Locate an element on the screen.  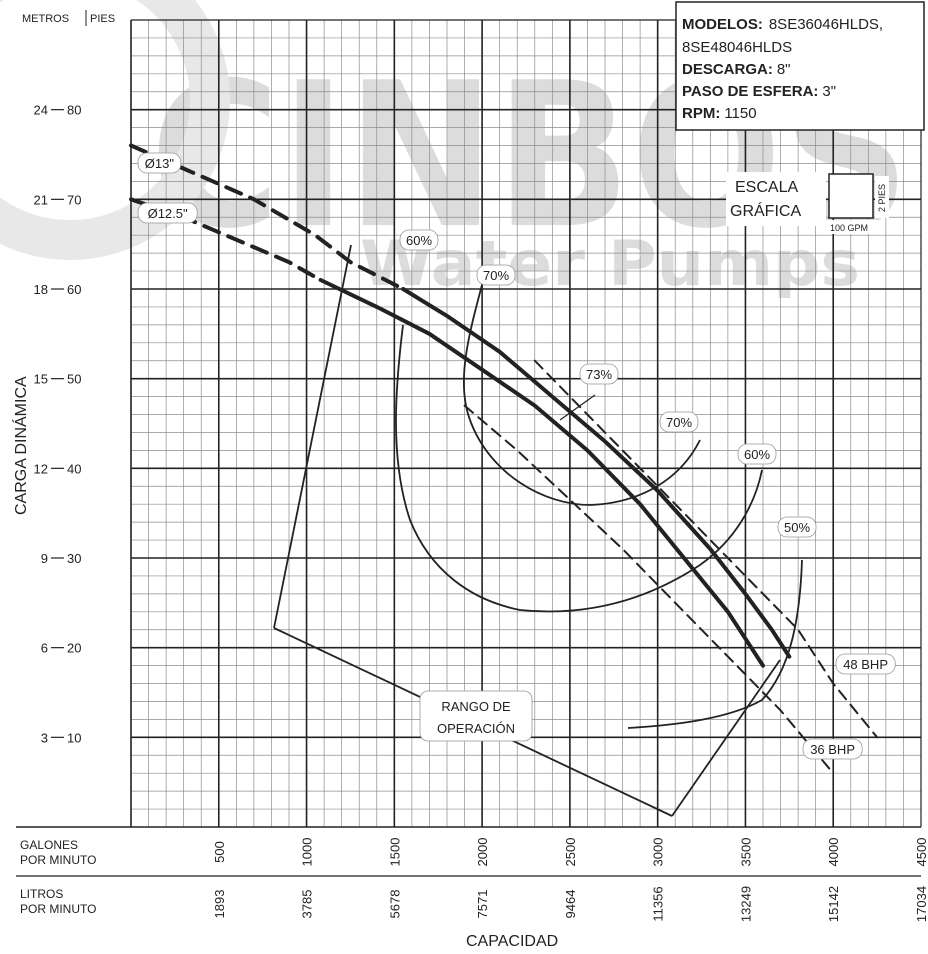
x-tick-gpm: 4500 is located at coordinates (921, 852).